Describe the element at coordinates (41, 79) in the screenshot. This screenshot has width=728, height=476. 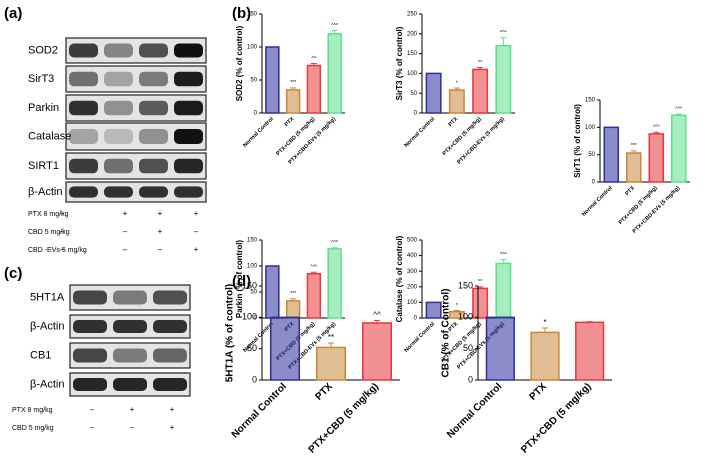
I see `blot-label: SirT3` at that location.